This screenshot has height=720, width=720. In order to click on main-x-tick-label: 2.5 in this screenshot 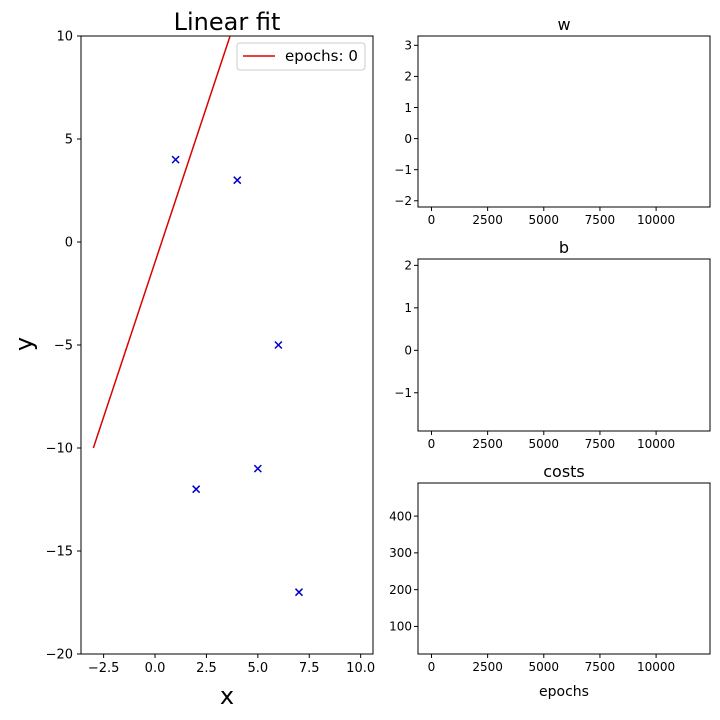, I will do `click(206, 668)`.